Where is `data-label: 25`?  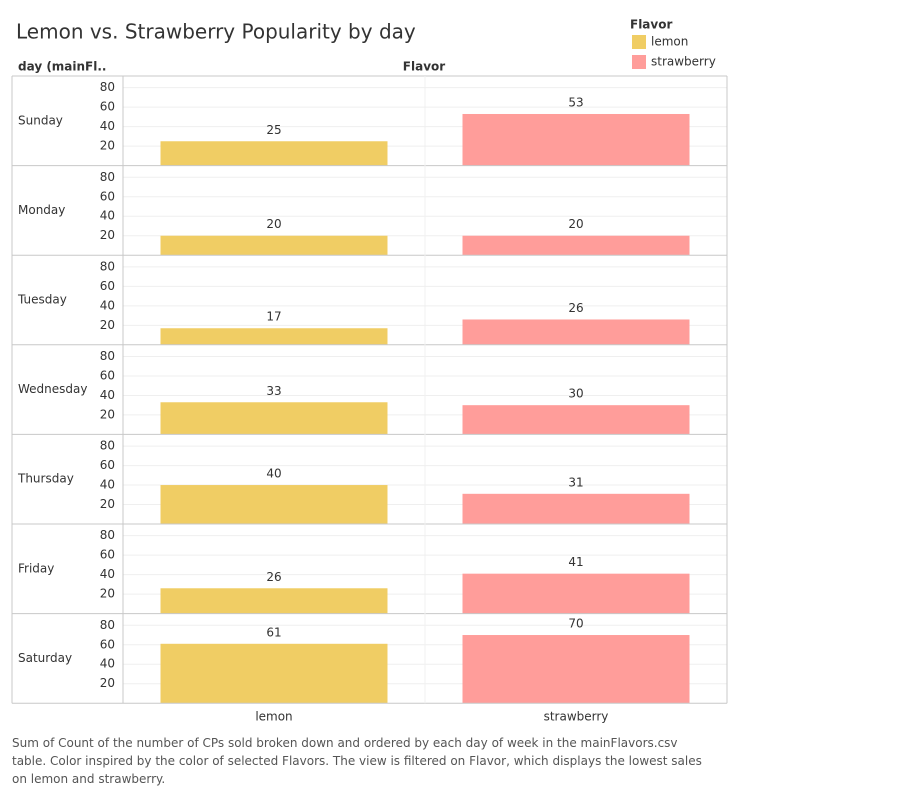 data-label: 25 is located at coordinates (273, 130).